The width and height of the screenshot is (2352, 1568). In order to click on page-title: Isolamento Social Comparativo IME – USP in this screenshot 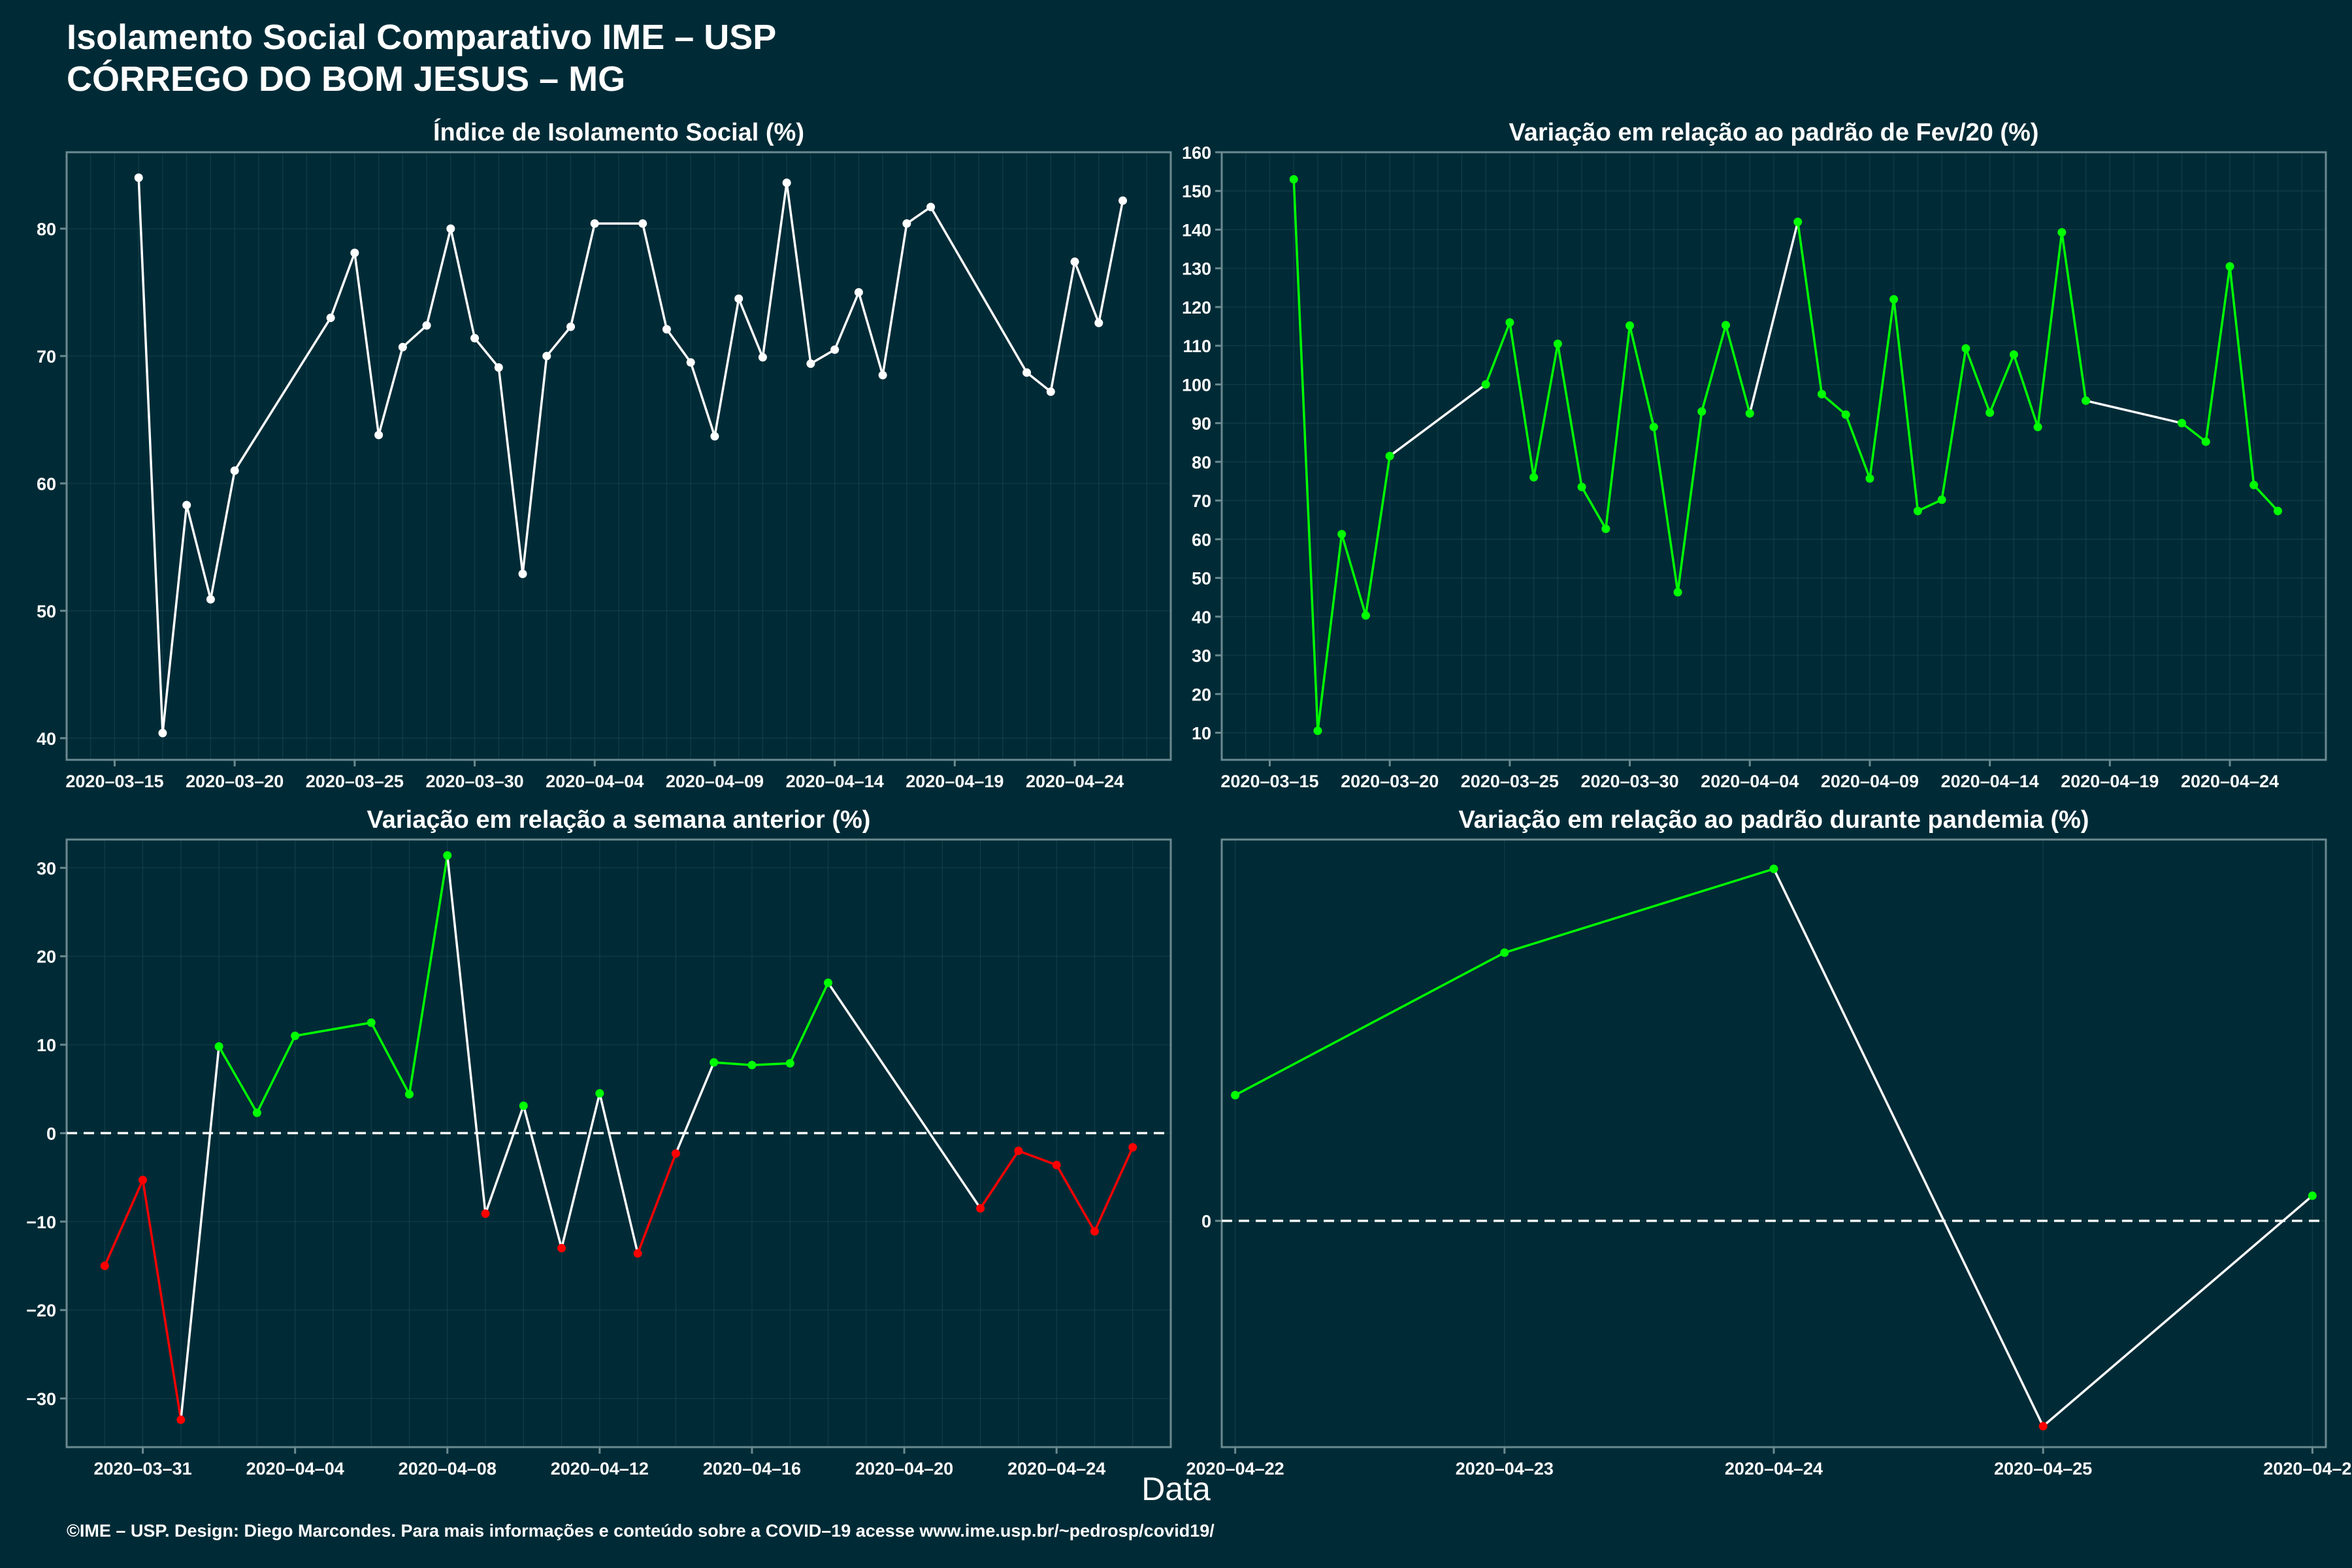, I will do `click(422, 37)`.